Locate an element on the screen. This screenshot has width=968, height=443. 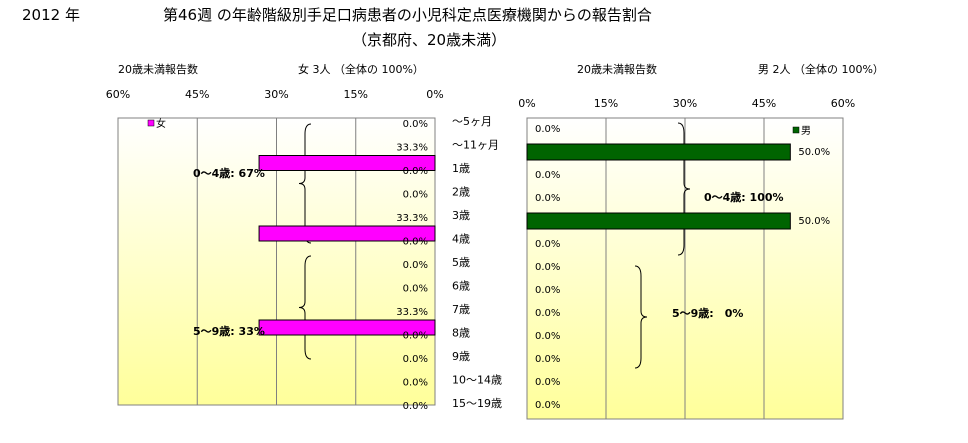
right-x-tick-label: 15% is located at coordinates (606, 103).